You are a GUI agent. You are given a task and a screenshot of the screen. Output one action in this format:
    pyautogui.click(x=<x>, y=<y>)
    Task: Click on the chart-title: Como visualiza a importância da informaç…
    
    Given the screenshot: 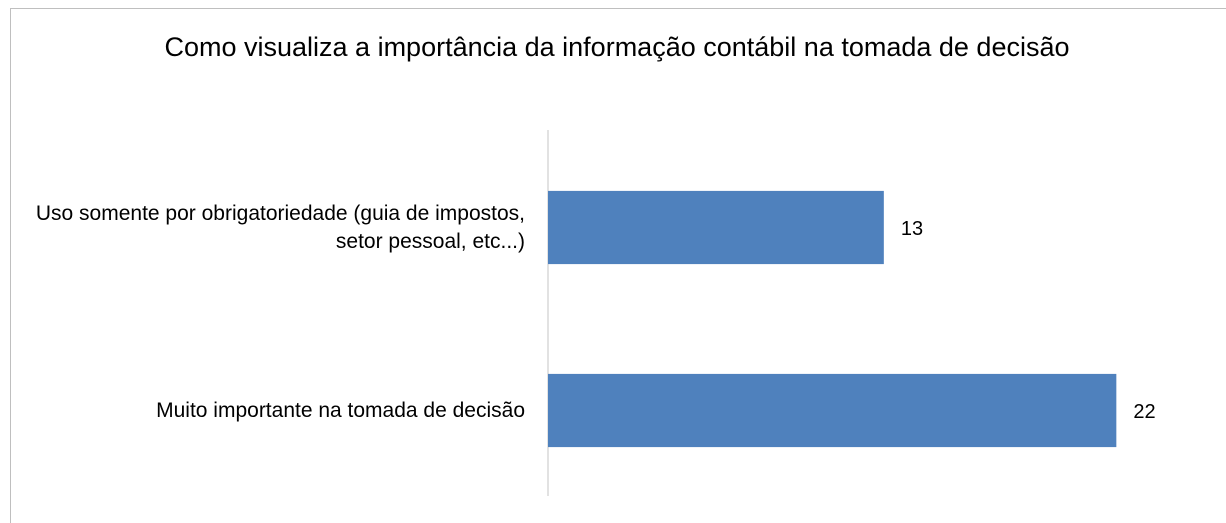 What is the action you would take?
    pyautogui.click(x=617, y=47)
    